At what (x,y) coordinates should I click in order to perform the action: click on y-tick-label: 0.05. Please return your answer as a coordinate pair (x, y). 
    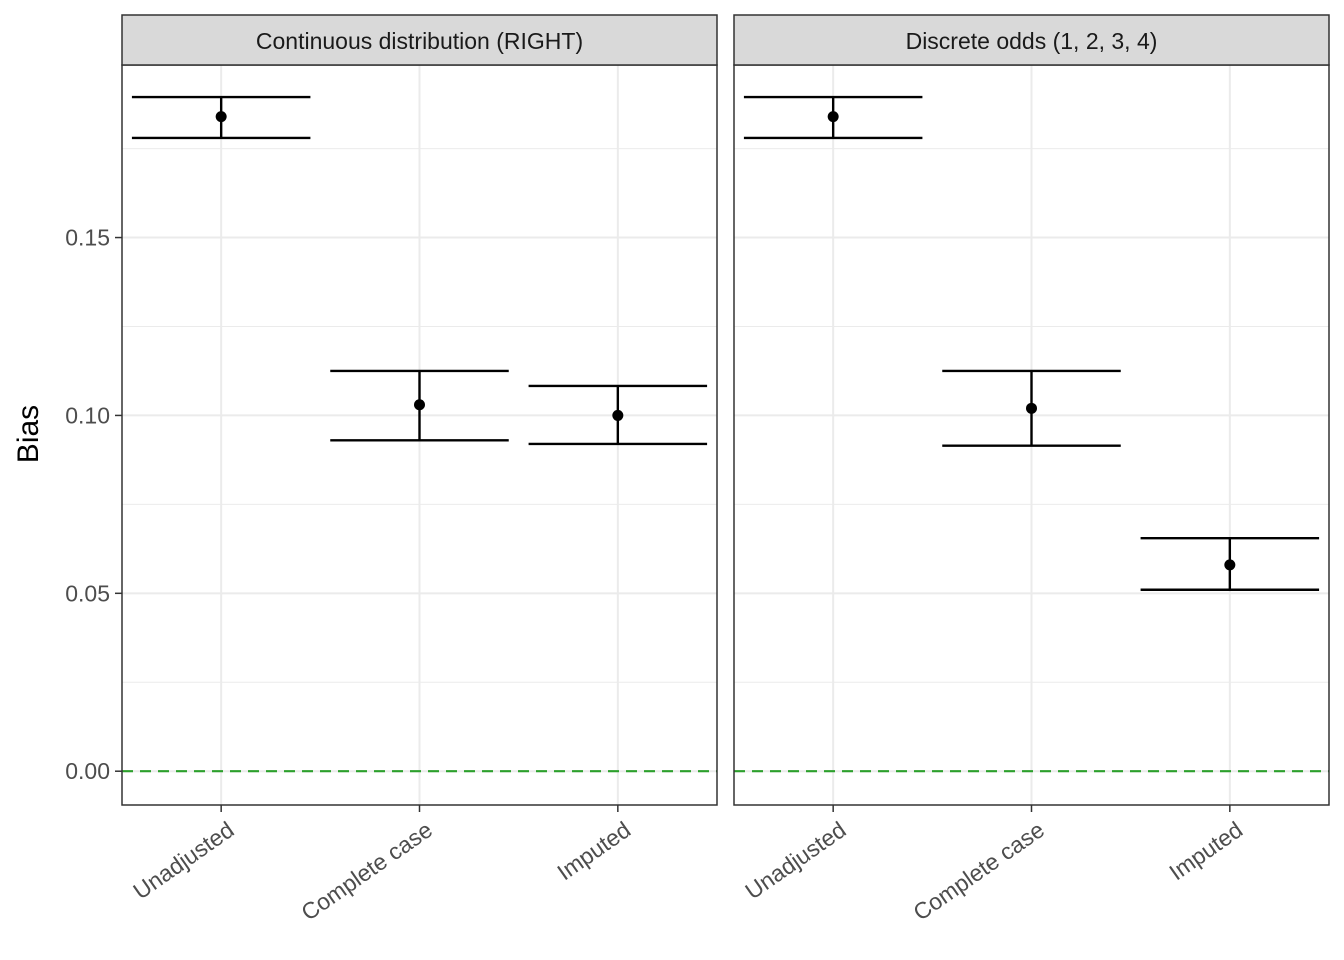
    Looking at the image, I should click on (87, 593).